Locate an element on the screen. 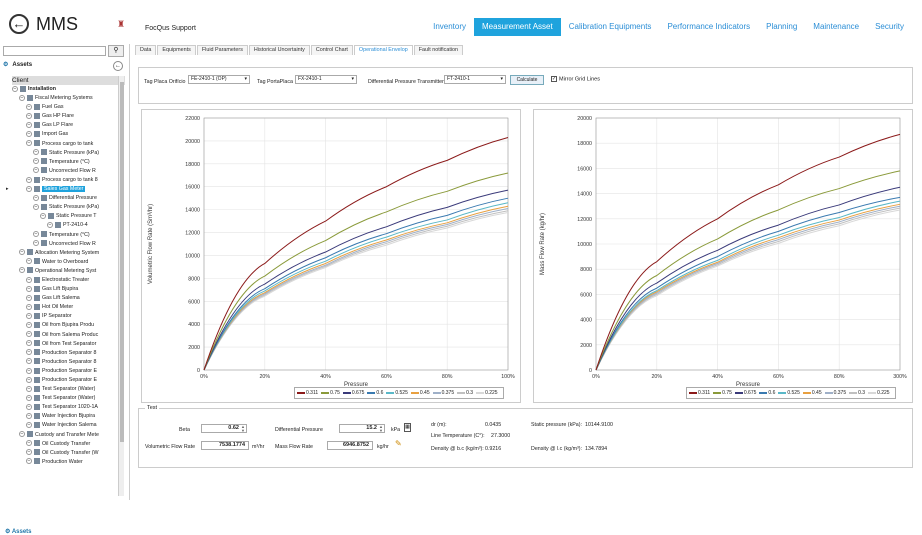 Image resolution: width=922 pixels, height=535 pixels. calculator-icon: ▦ is located at coordinates (407, 427).